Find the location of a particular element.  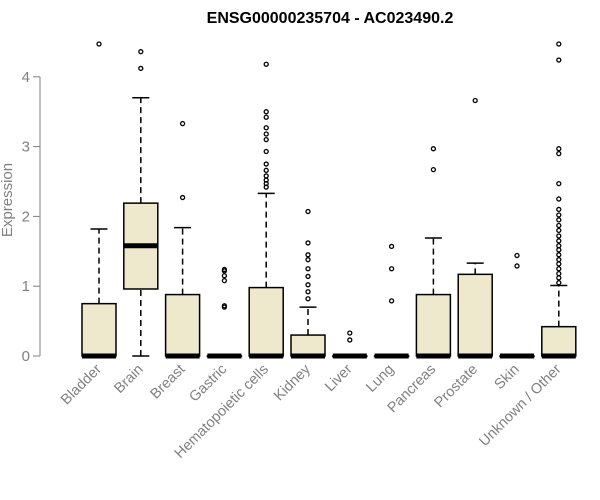

y-tick-label: 4 is located at coordinates (26, 77).